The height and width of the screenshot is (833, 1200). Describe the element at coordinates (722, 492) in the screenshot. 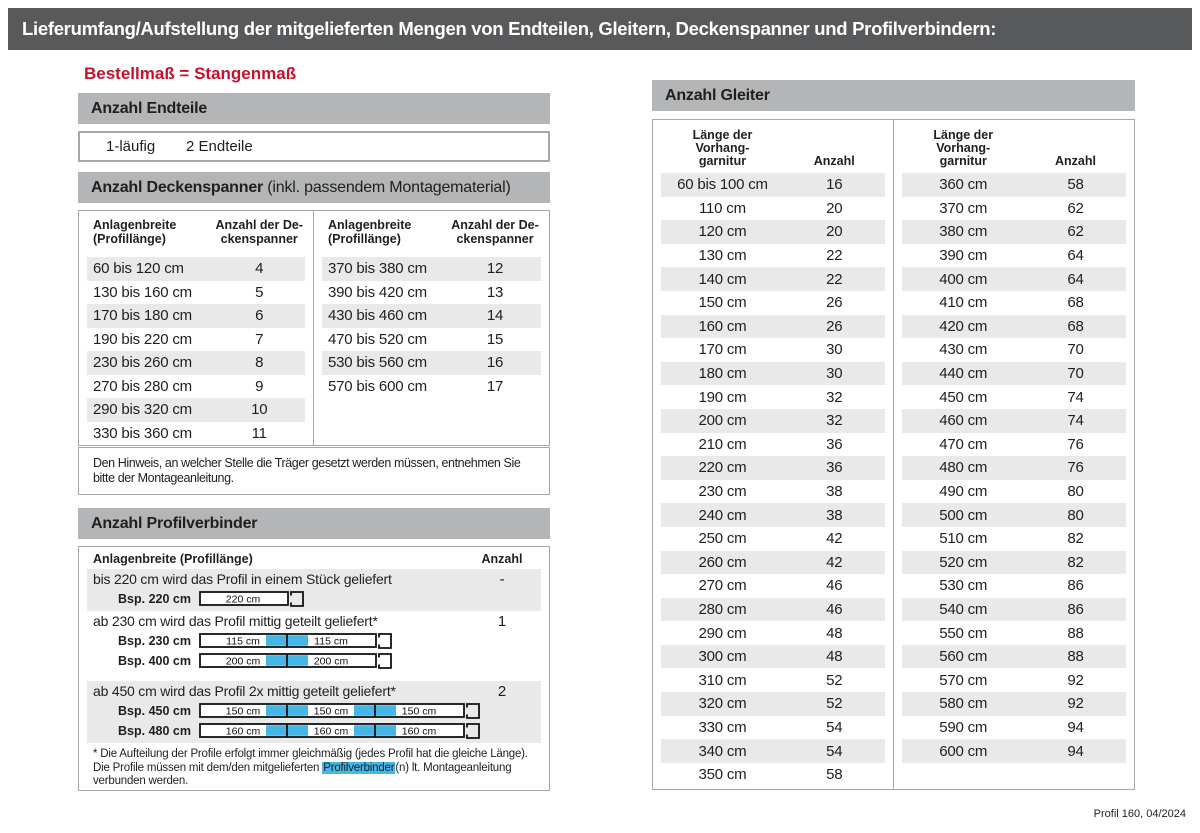

I see `row-label: 230 cm` at that location.